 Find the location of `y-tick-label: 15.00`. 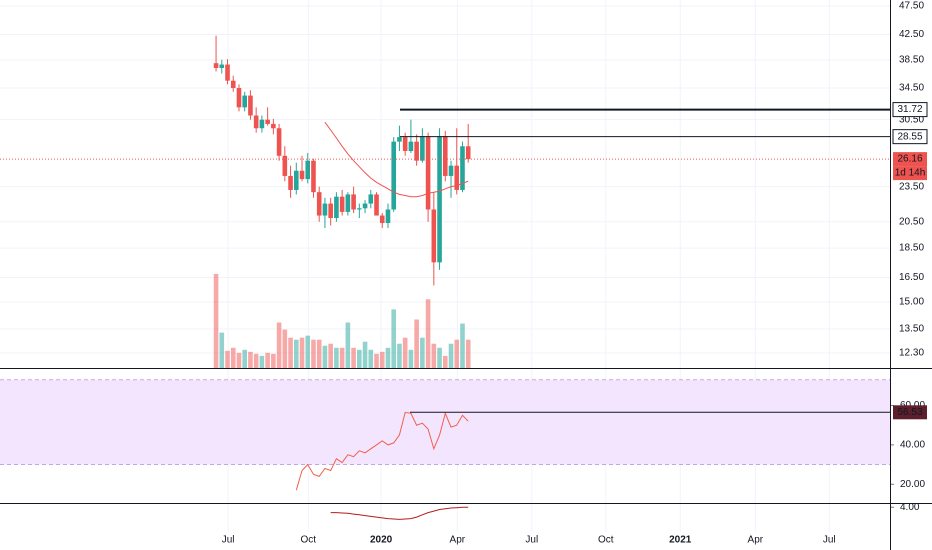

y-tick-label: 15.00 is located at coordinates (911, 302).